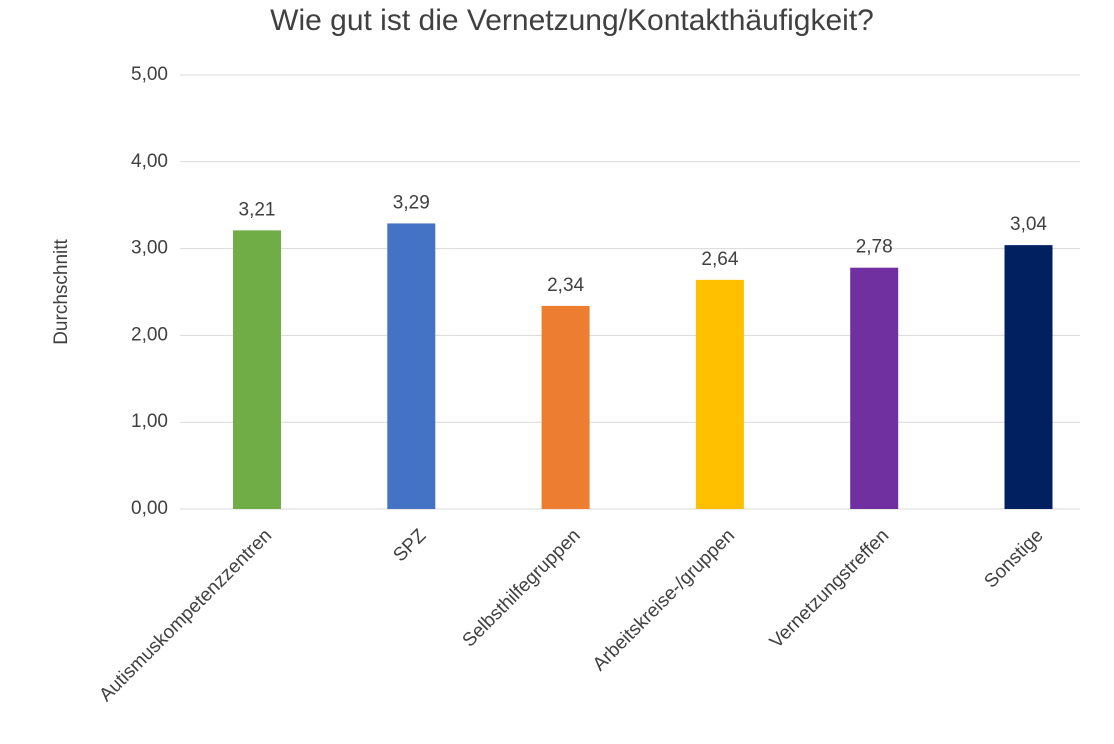  Describe the element at coordinates (149, 74) in the screenshot. I see `y-tick-label: 5,00` at that location.